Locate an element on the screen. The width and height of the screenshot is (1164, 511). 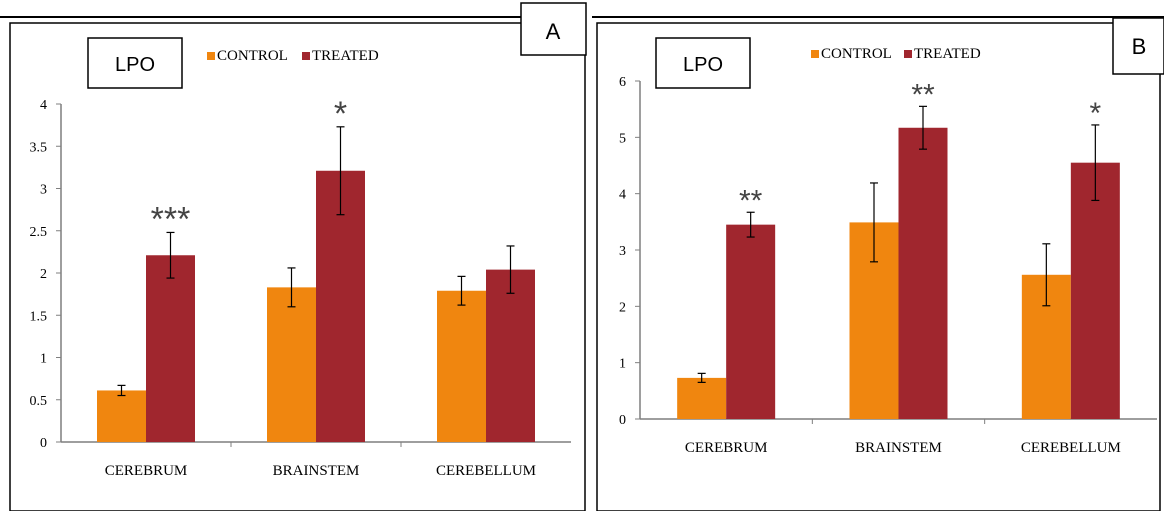
panel-a-label-box is located at coordinates (553, 29).